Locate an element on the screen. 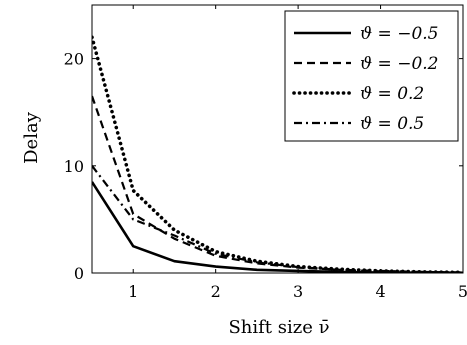 The height and width of the screenshot is (345, 467). x-tick-label: 3 is located at coordinates (298, 291).